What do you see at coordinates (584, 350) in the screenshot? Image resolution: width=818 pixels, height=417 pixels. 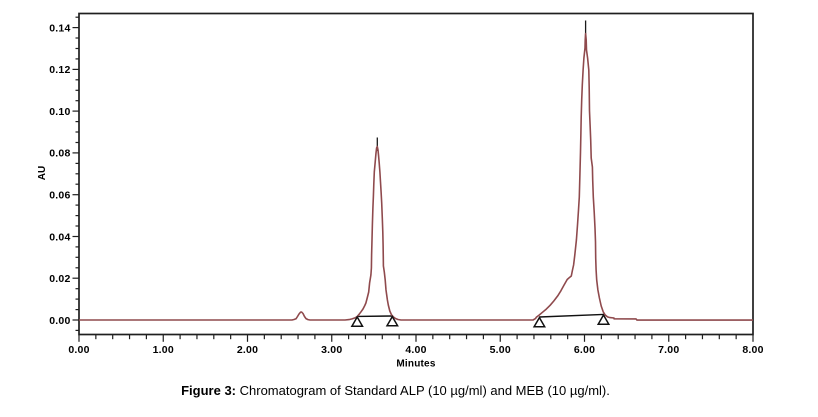 I see `svg-text: 6.00` at bounding box center [584, 350].